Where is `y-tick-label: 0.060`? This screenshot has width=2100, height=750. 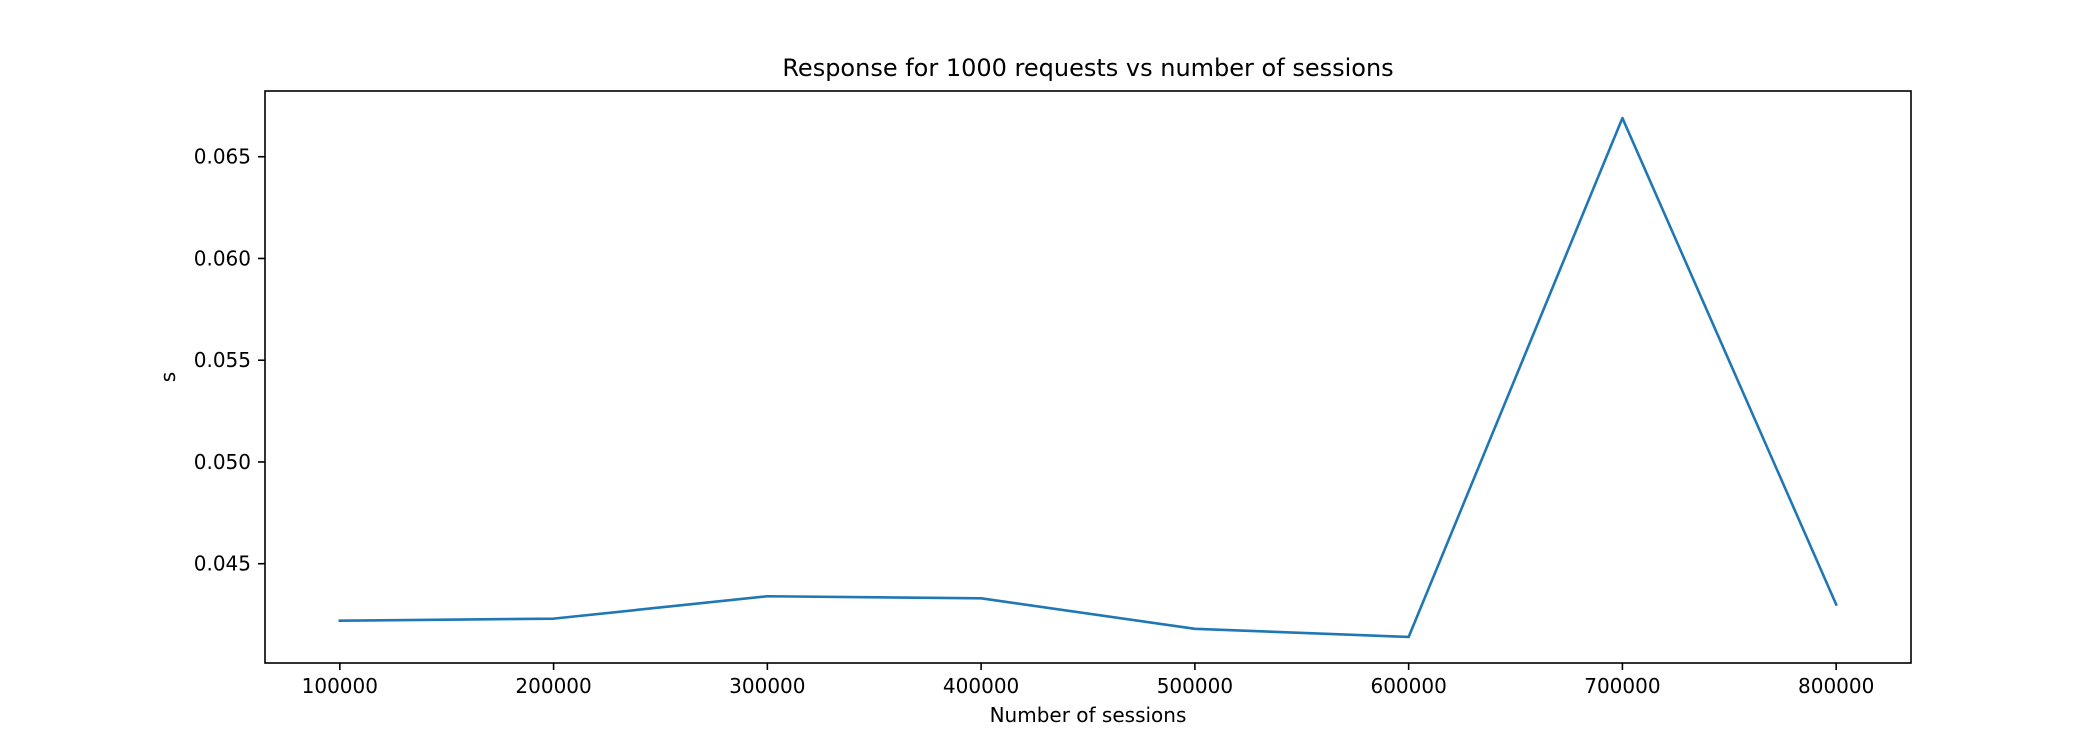
y-tick-label: 0.060 is located at coordinates (222, 258).